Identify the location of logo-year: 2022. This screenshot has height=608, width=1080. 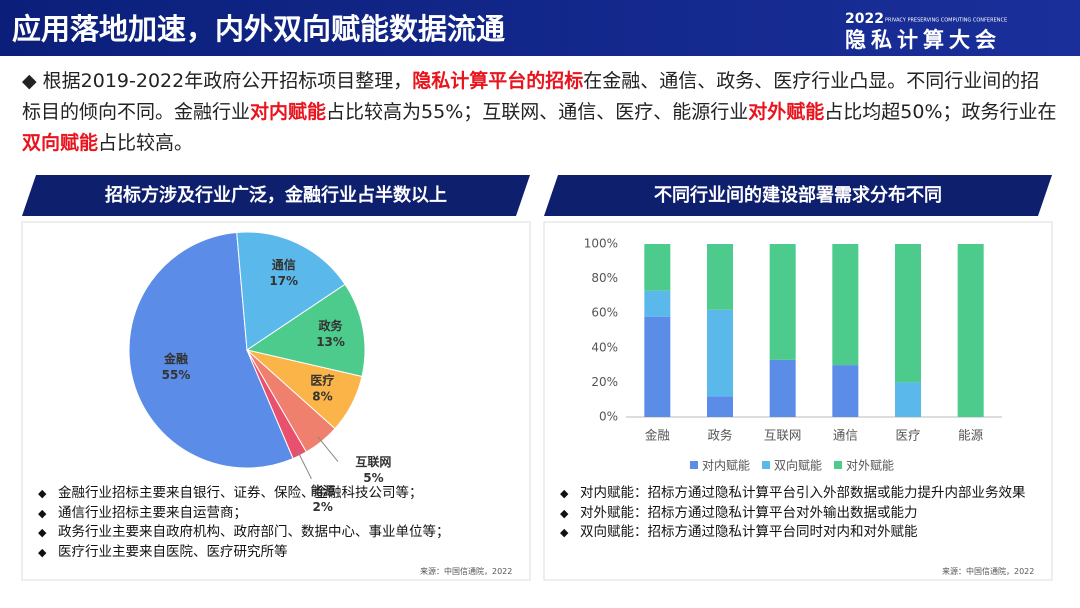
(864, 19).